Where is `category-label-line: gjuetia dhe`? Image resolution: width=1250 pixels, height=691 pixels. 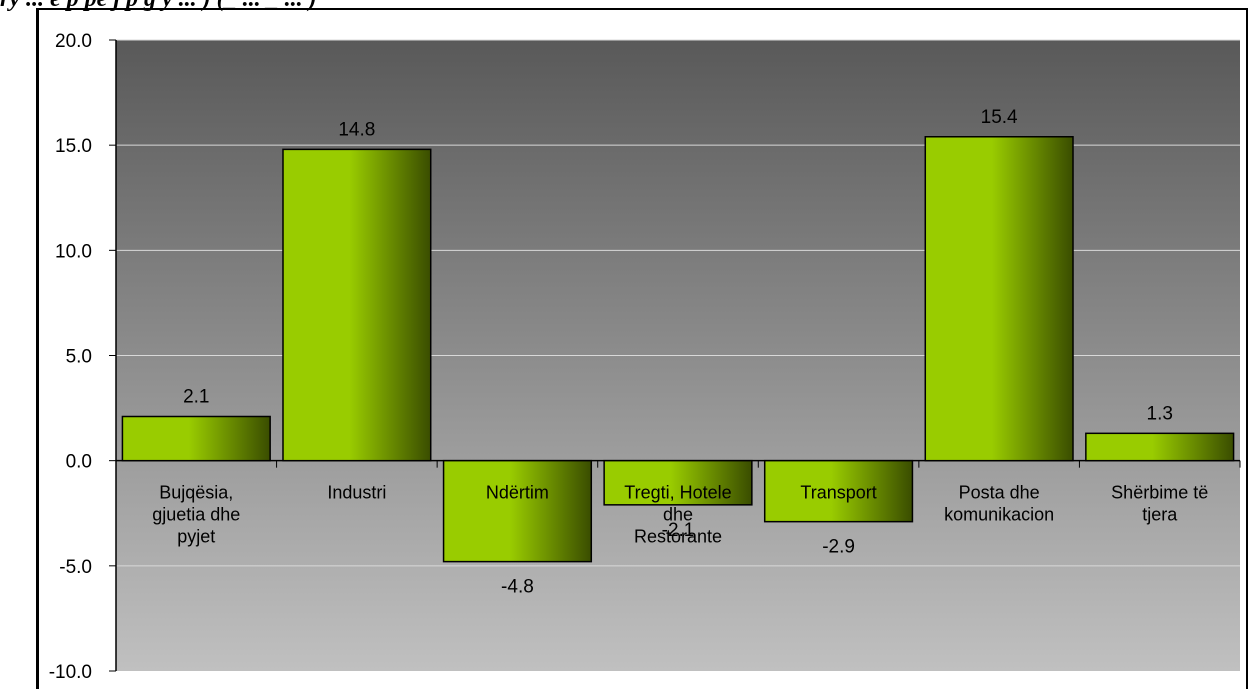 category-label-line: gjuetia dhe is located at coordinates (196, 515).